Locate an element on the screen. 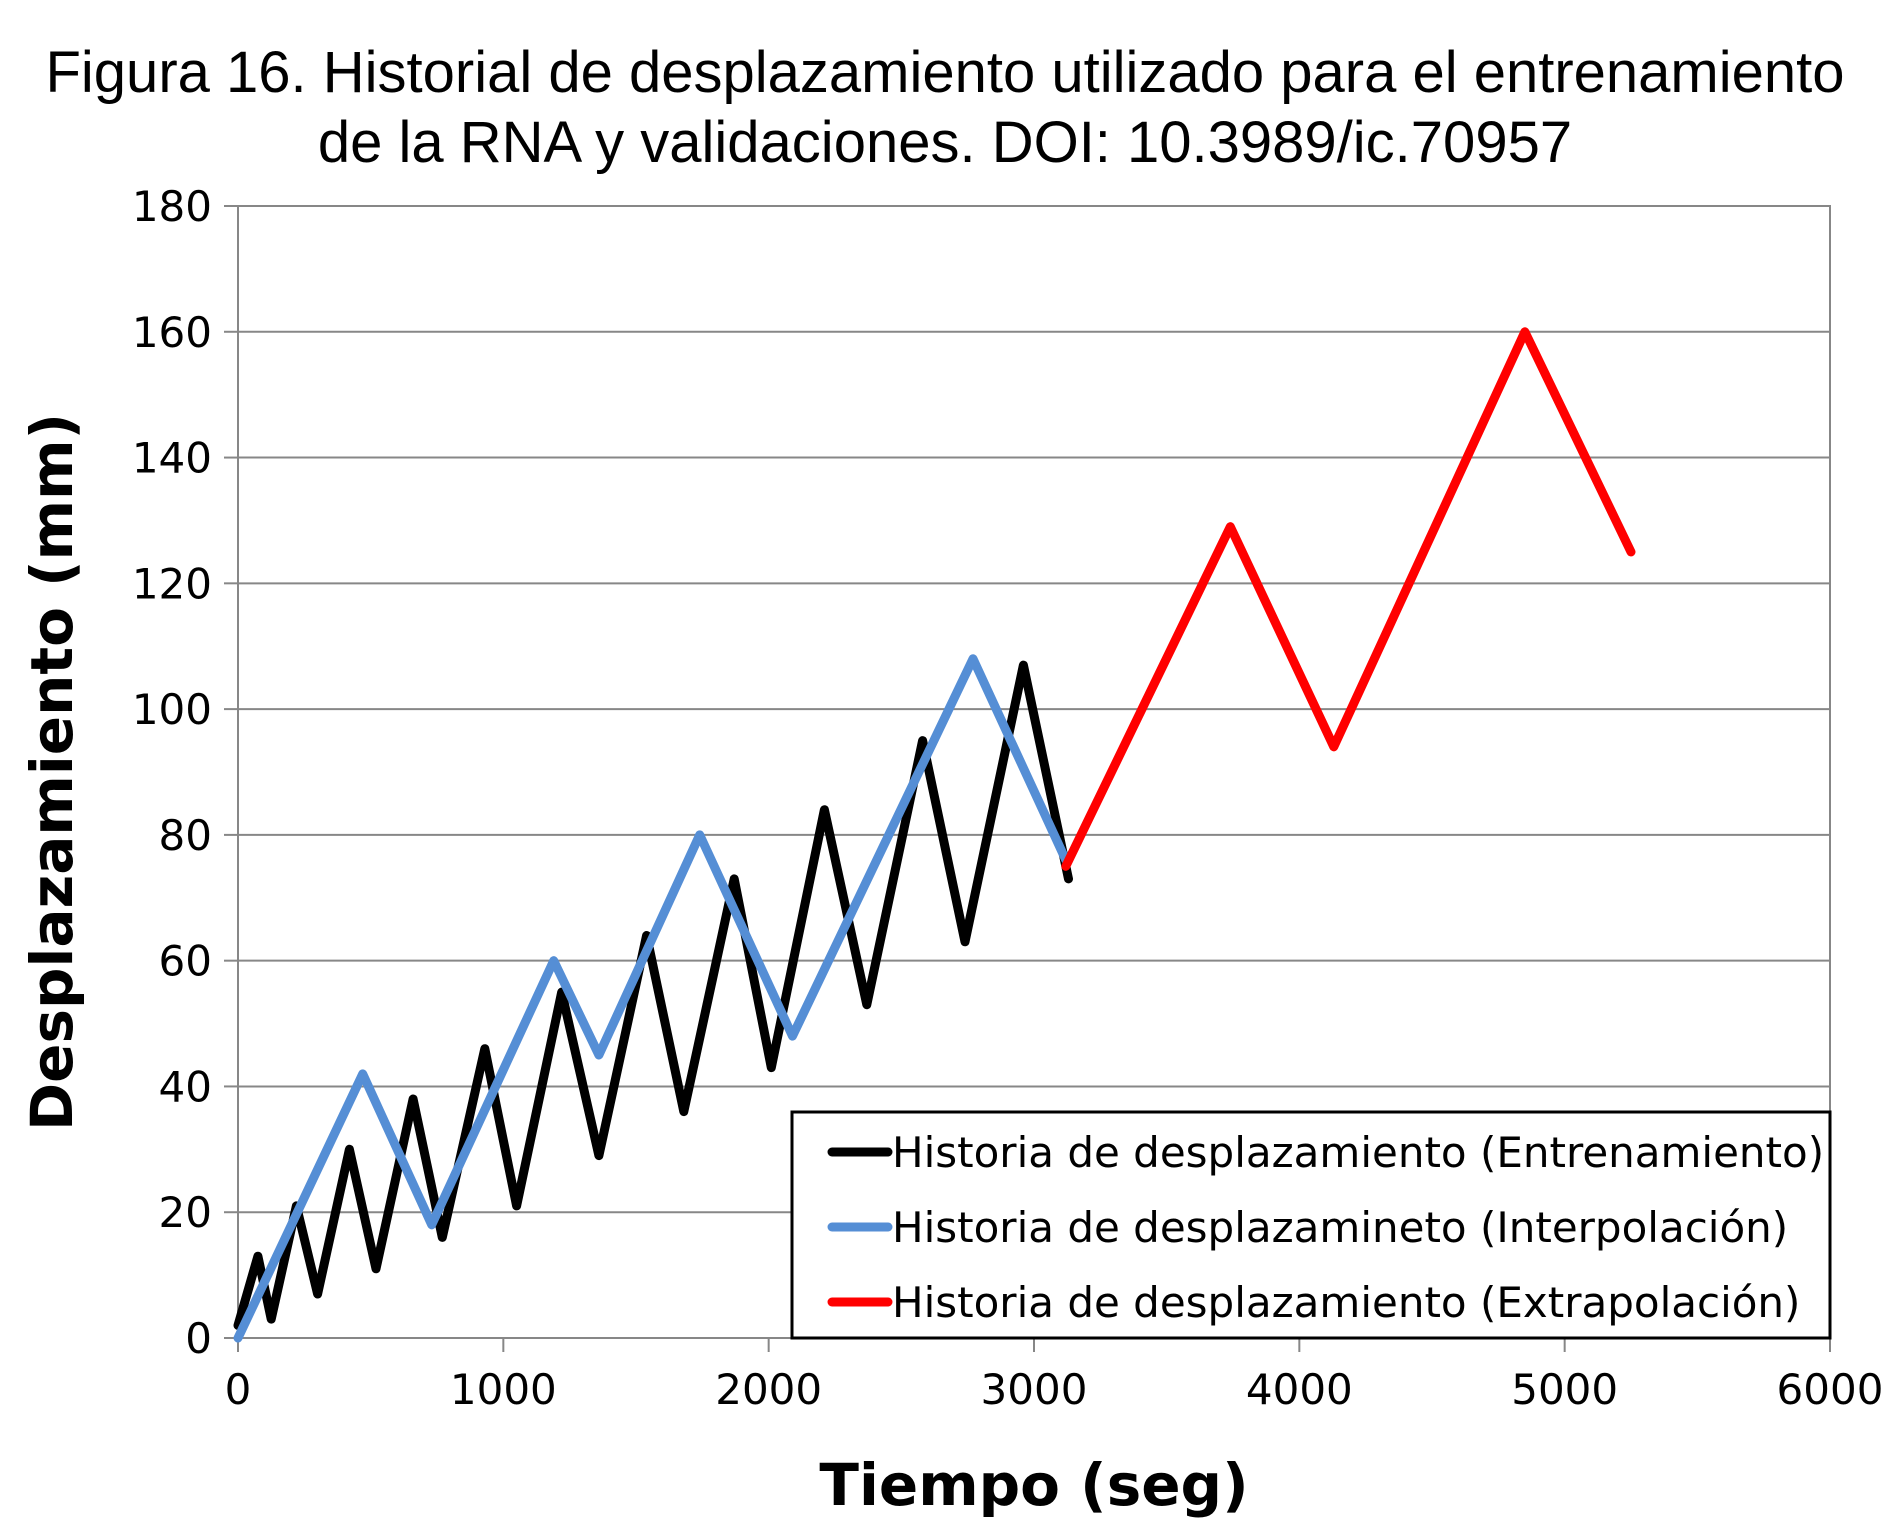 The image size is (1890, 1535). y-tick-label: 40 is located at coordinates (185, 1086).